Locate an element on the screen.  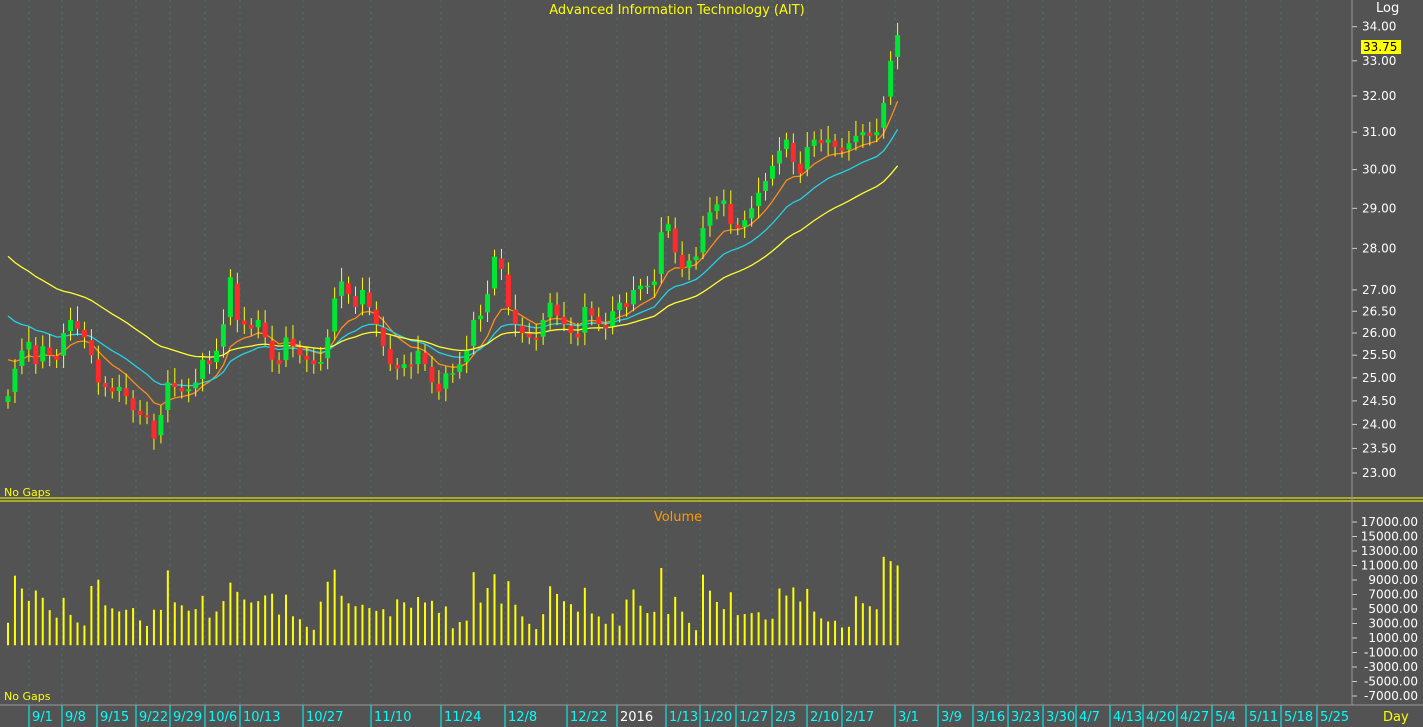
date-tick-label: 4/27 is located at coordinates (1194, 717).